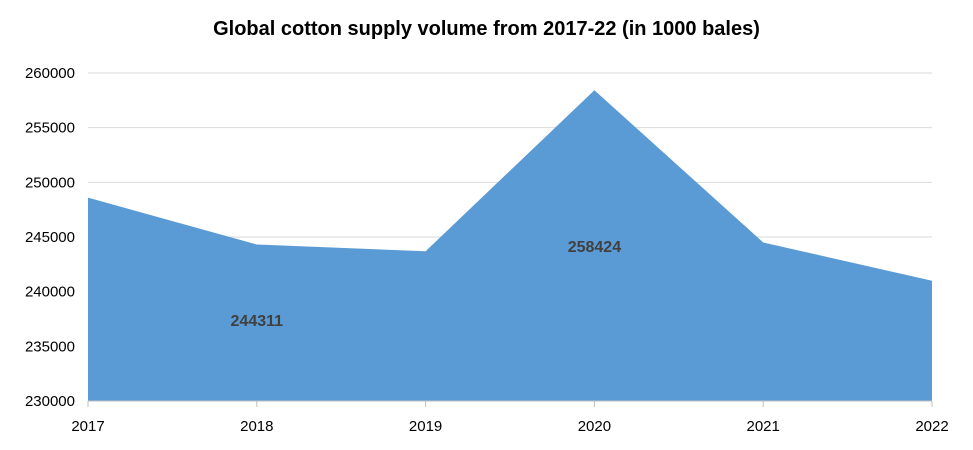 The image size is (973, 450). Describe the element at coordinates (426, 284) in the screenshot. I see `data-labels: 244311 258424` at that location.